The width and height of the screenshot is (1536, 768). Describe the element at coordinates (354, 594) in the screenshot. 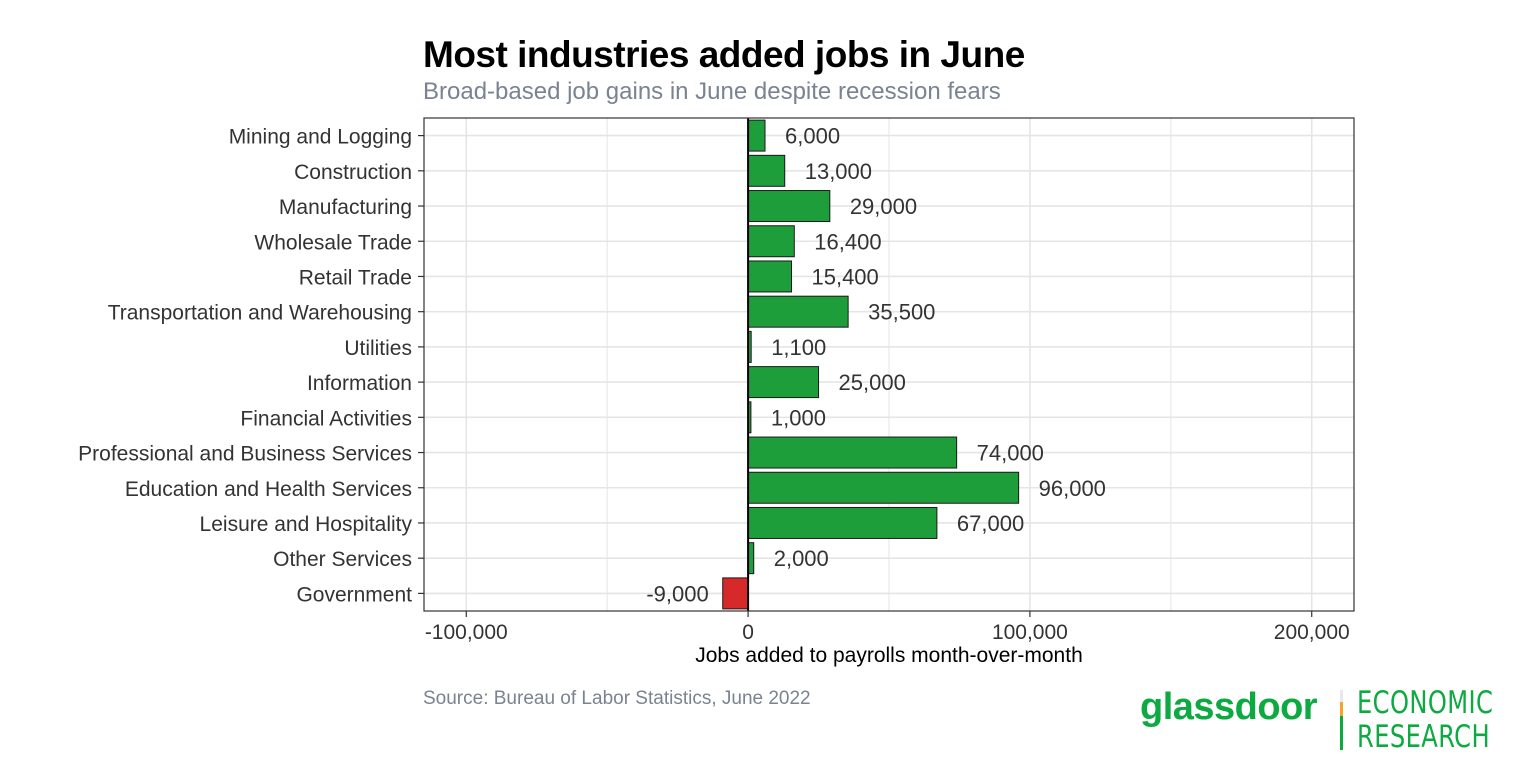

I see `category-label: Government` at that location.